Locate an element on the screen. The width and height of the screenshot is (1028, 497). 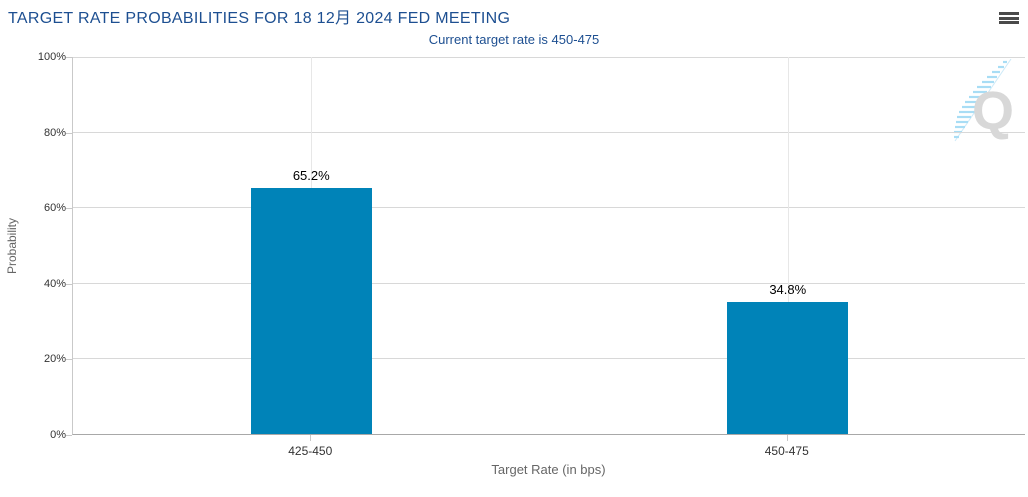
y-axis-title: Probability is located at coordinates (12, 246).